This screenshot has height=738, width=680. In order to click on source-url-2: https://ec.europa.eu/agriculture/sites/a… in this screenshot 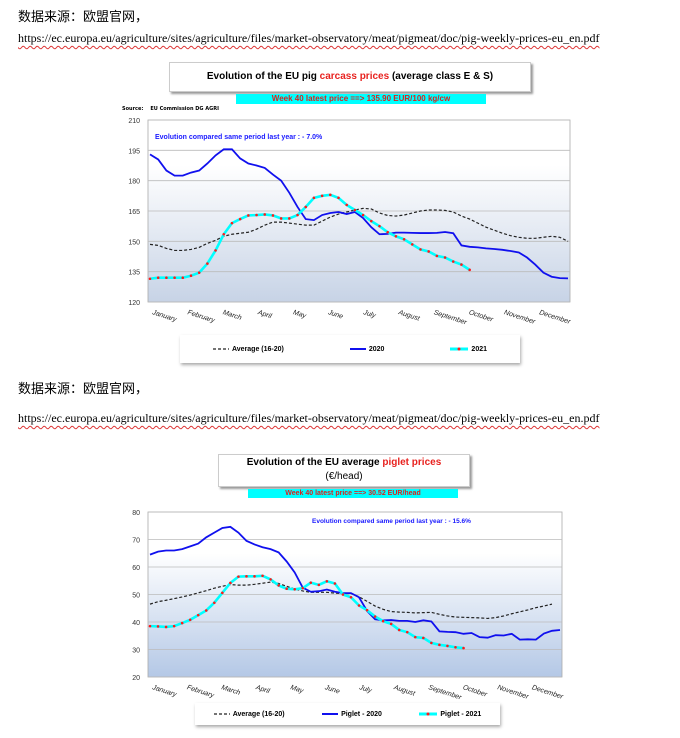, I will do `click(309, 418)`.